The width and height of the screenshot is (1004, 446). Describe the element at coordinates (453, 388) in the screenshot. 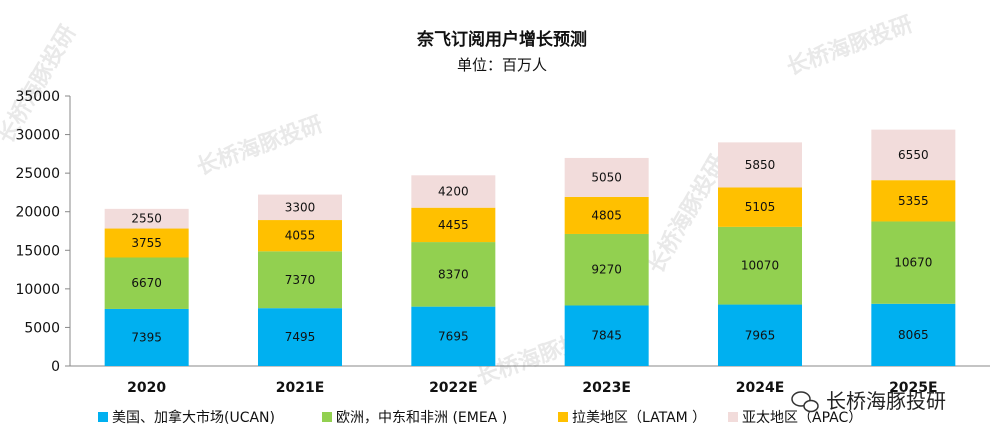

I see `x-category-label: 2022E` at that location.